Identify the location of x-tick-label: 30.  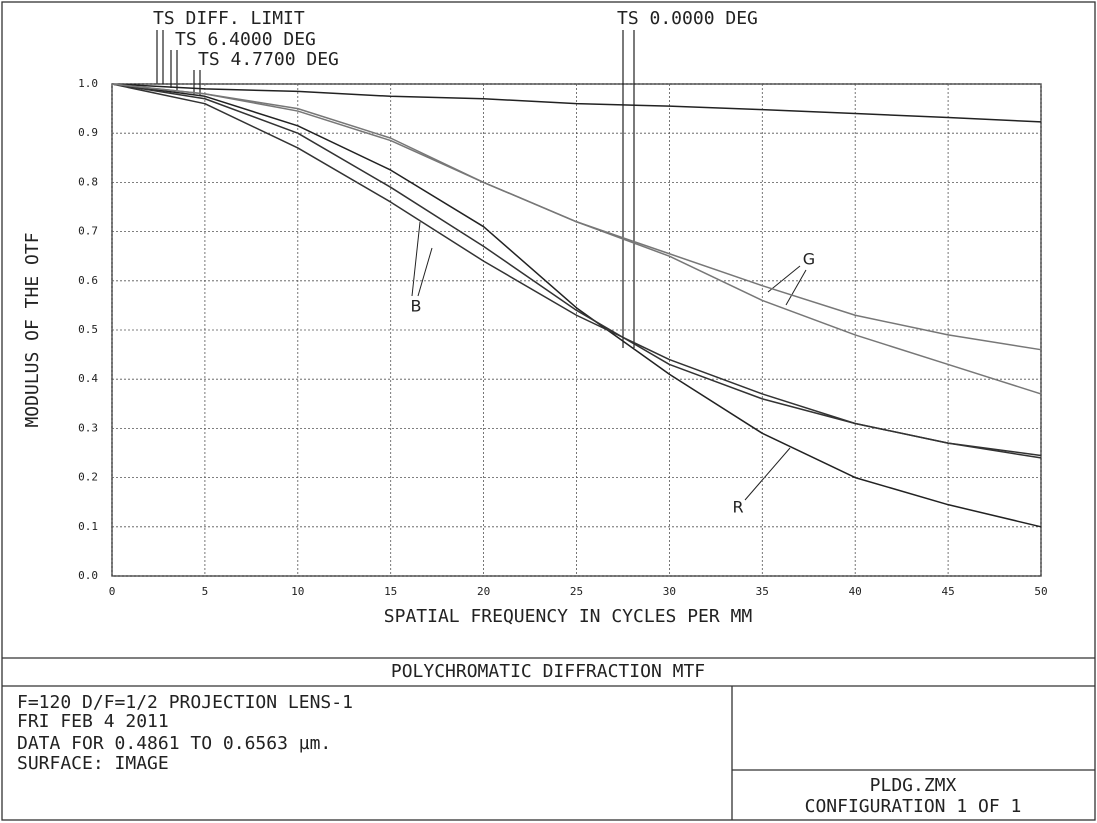
(669, 591).